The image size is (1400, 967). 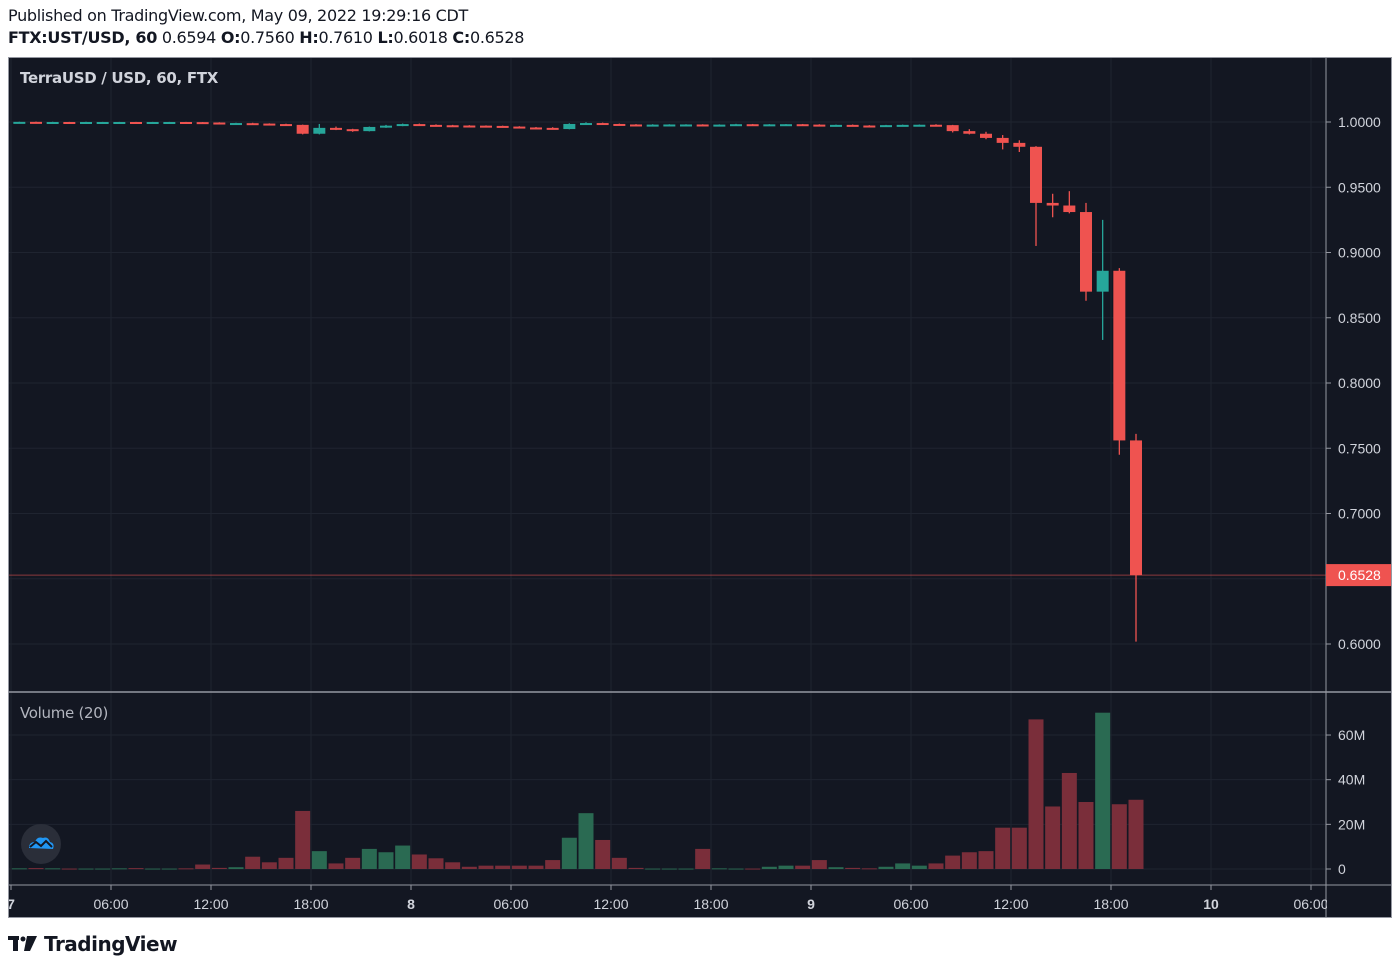 What do you see at coordinates (420, 37) in the screenshot?
I see `low-value: 0.6018` at bounding box center [420, 37].